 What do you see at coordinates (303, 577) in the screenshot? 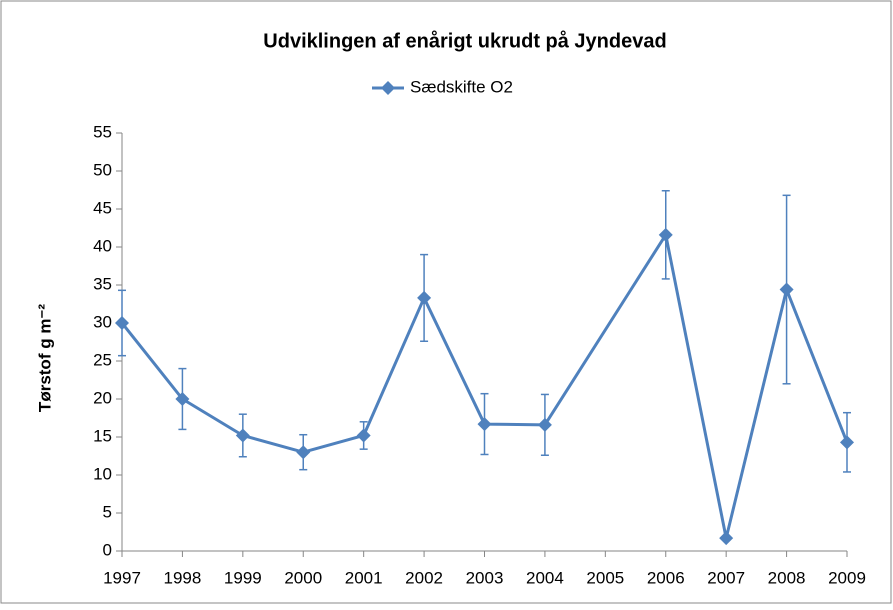
I see `x-tick-label: 2000` at bounding box center [303, 577].